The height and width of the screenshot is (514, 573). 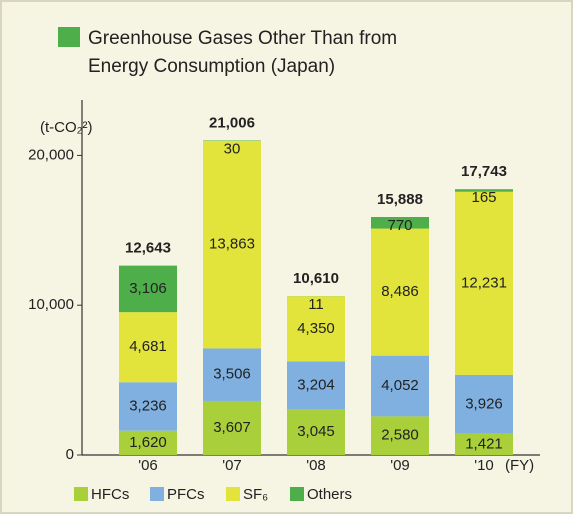 I want to click on data-label: 3,236, so click(x=148, y=405).